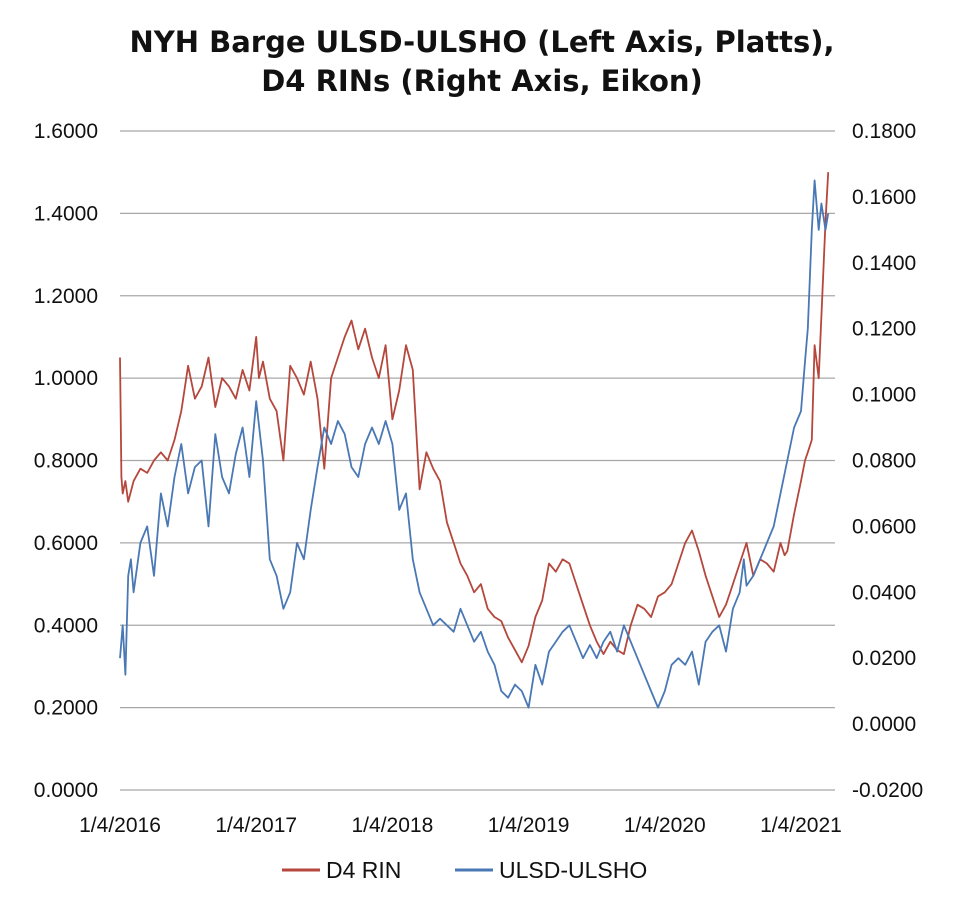  Describe the element at coordinates (120, 825) in the screenshot. I see `x-tick-label: 1/4/2016` at that location.